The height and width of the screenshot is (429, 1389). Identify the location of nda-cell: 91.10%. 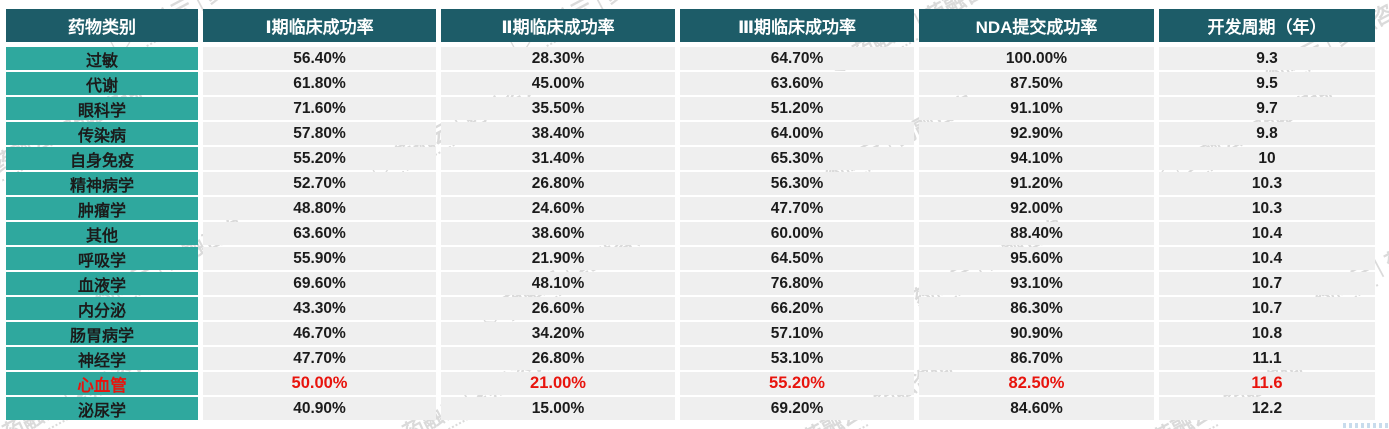
(1036, 108).